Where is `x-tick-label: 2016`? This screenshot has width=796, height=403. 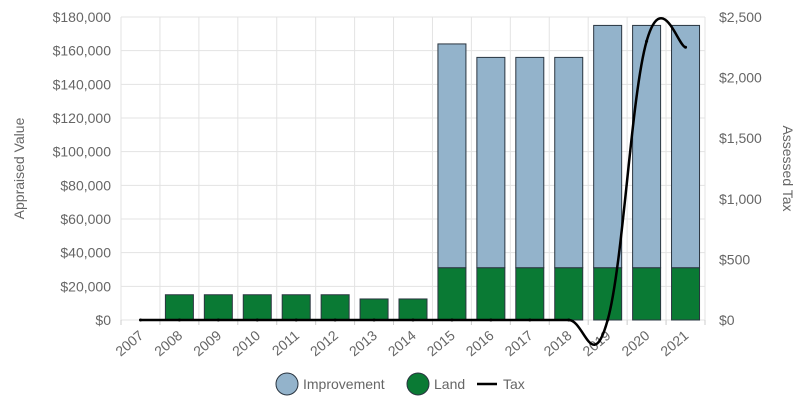 x-tick-label: 2016 is located at coordinates (480, 343).